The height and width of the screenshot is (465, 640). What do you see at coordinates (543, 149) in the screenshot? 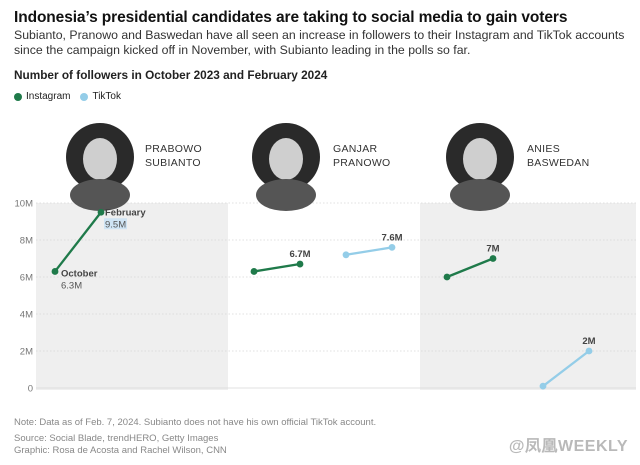
I see `candidate-name-line1: ANIES` at bounding box center [543, 149].